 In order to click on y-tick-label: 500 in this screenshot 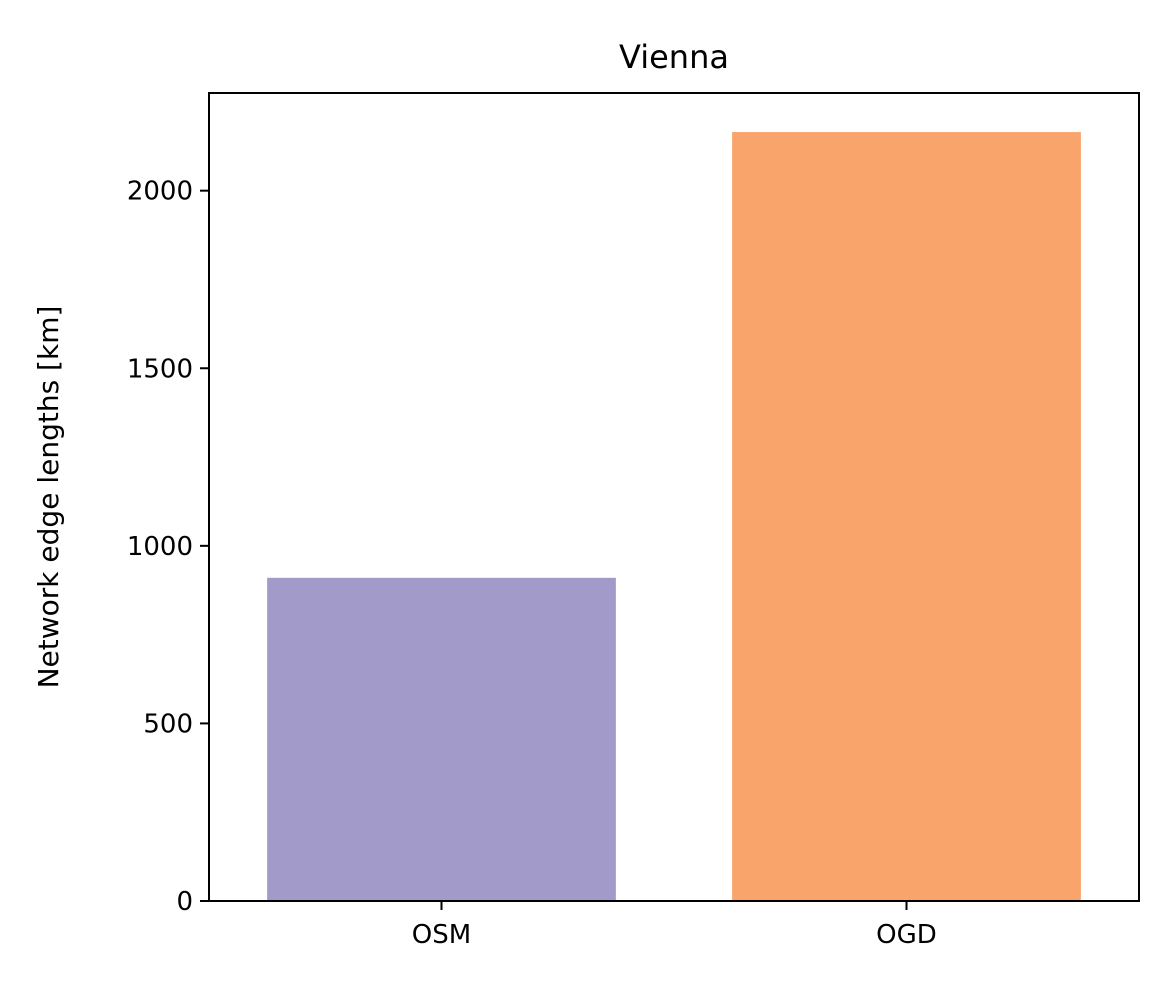, I will do `click(168, 724)`.